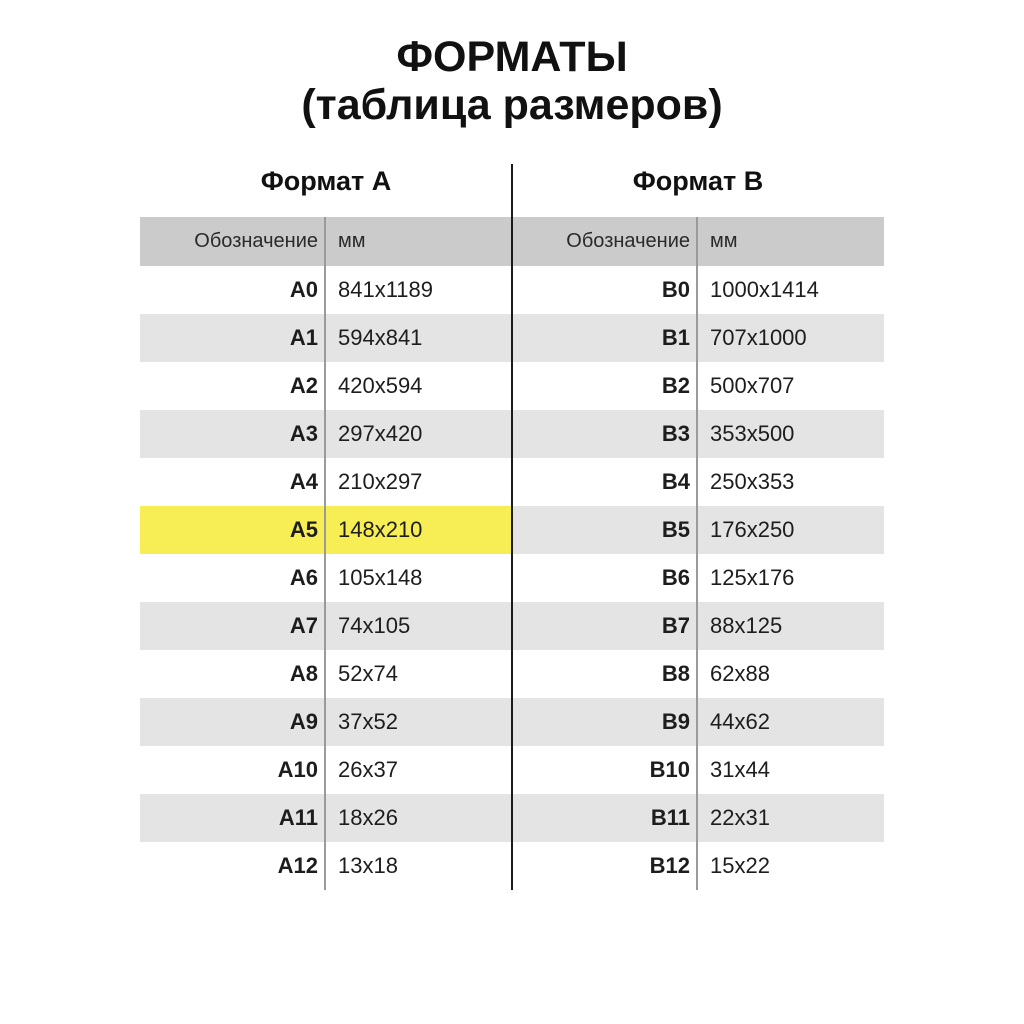 The image size is (1024, 1024). I want to click on header-half-a: Обозначение мм, so click(326, 241).